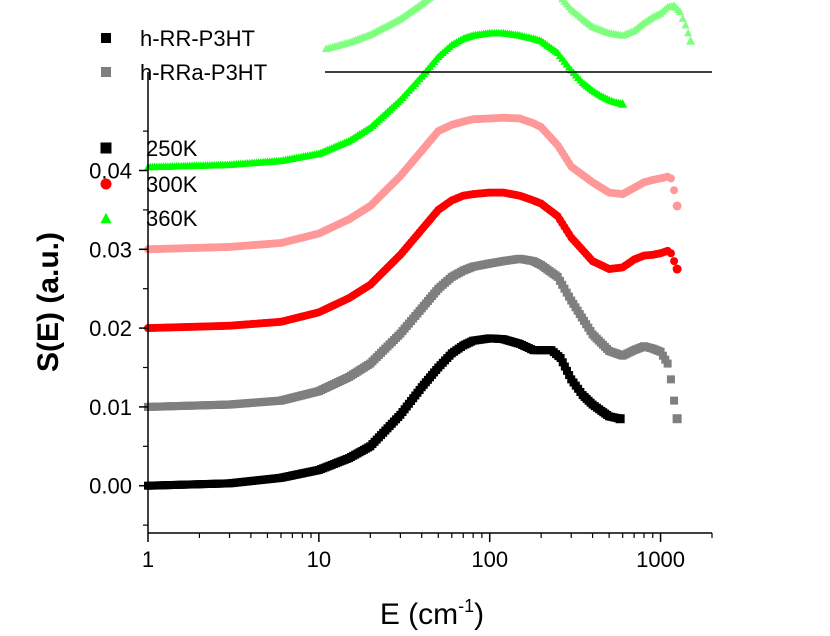 The height and width of the screenshot is (636, 830). I want to click on x-axis-title-sup: -1, so click(466, 606).